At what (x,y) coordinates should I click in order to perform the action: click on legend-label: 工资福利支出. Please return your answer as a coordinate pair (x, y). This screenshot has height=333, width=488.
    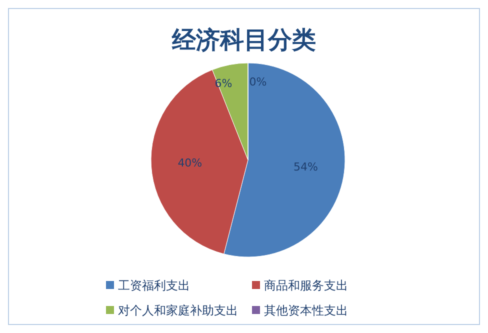
    Looking at the image, I should click on (154, 285).